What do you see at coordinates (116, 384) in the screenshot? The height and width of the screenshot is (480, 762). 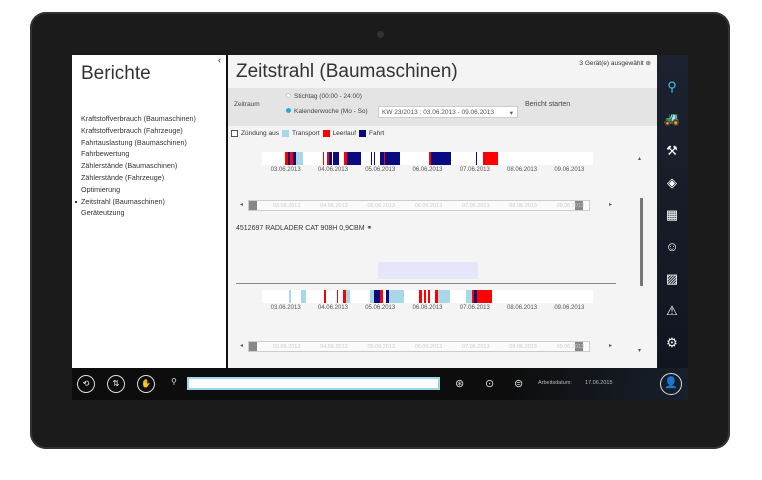 I see `swap-icon: ⇅` at bounding box center [116, 384].